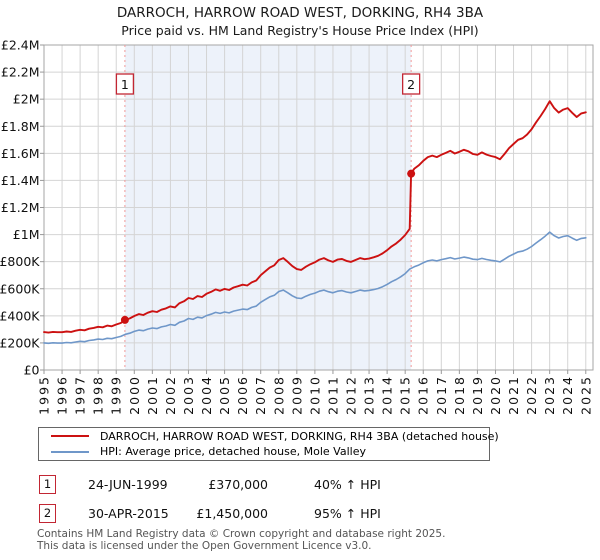 The width and height of the screenshot is (600, 560). I want to click on y-axis-label: £0, so click(32, 370).